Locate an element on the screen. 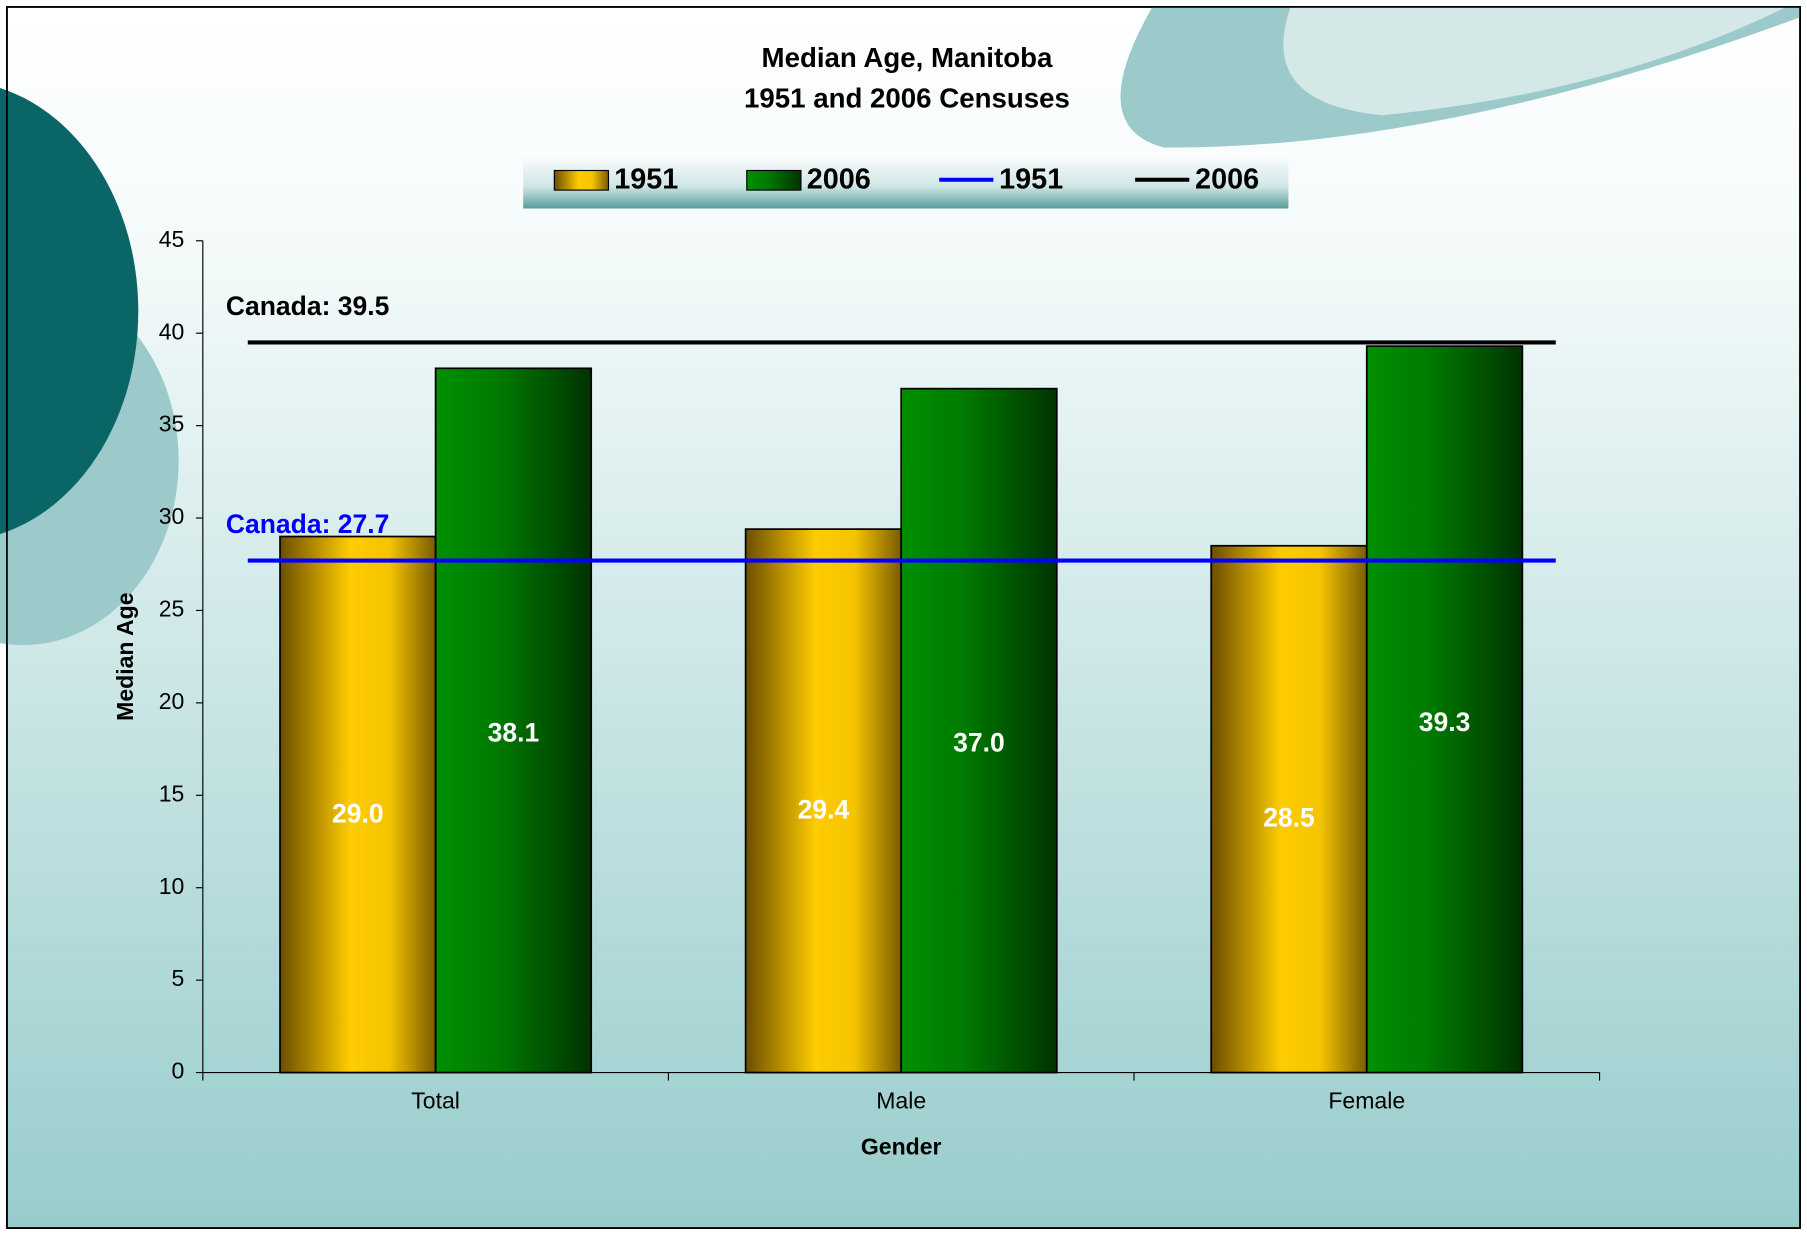 This screenshot has height=1235, width=1807. y-tick-label: 45 is located at coordinates (172, 239).